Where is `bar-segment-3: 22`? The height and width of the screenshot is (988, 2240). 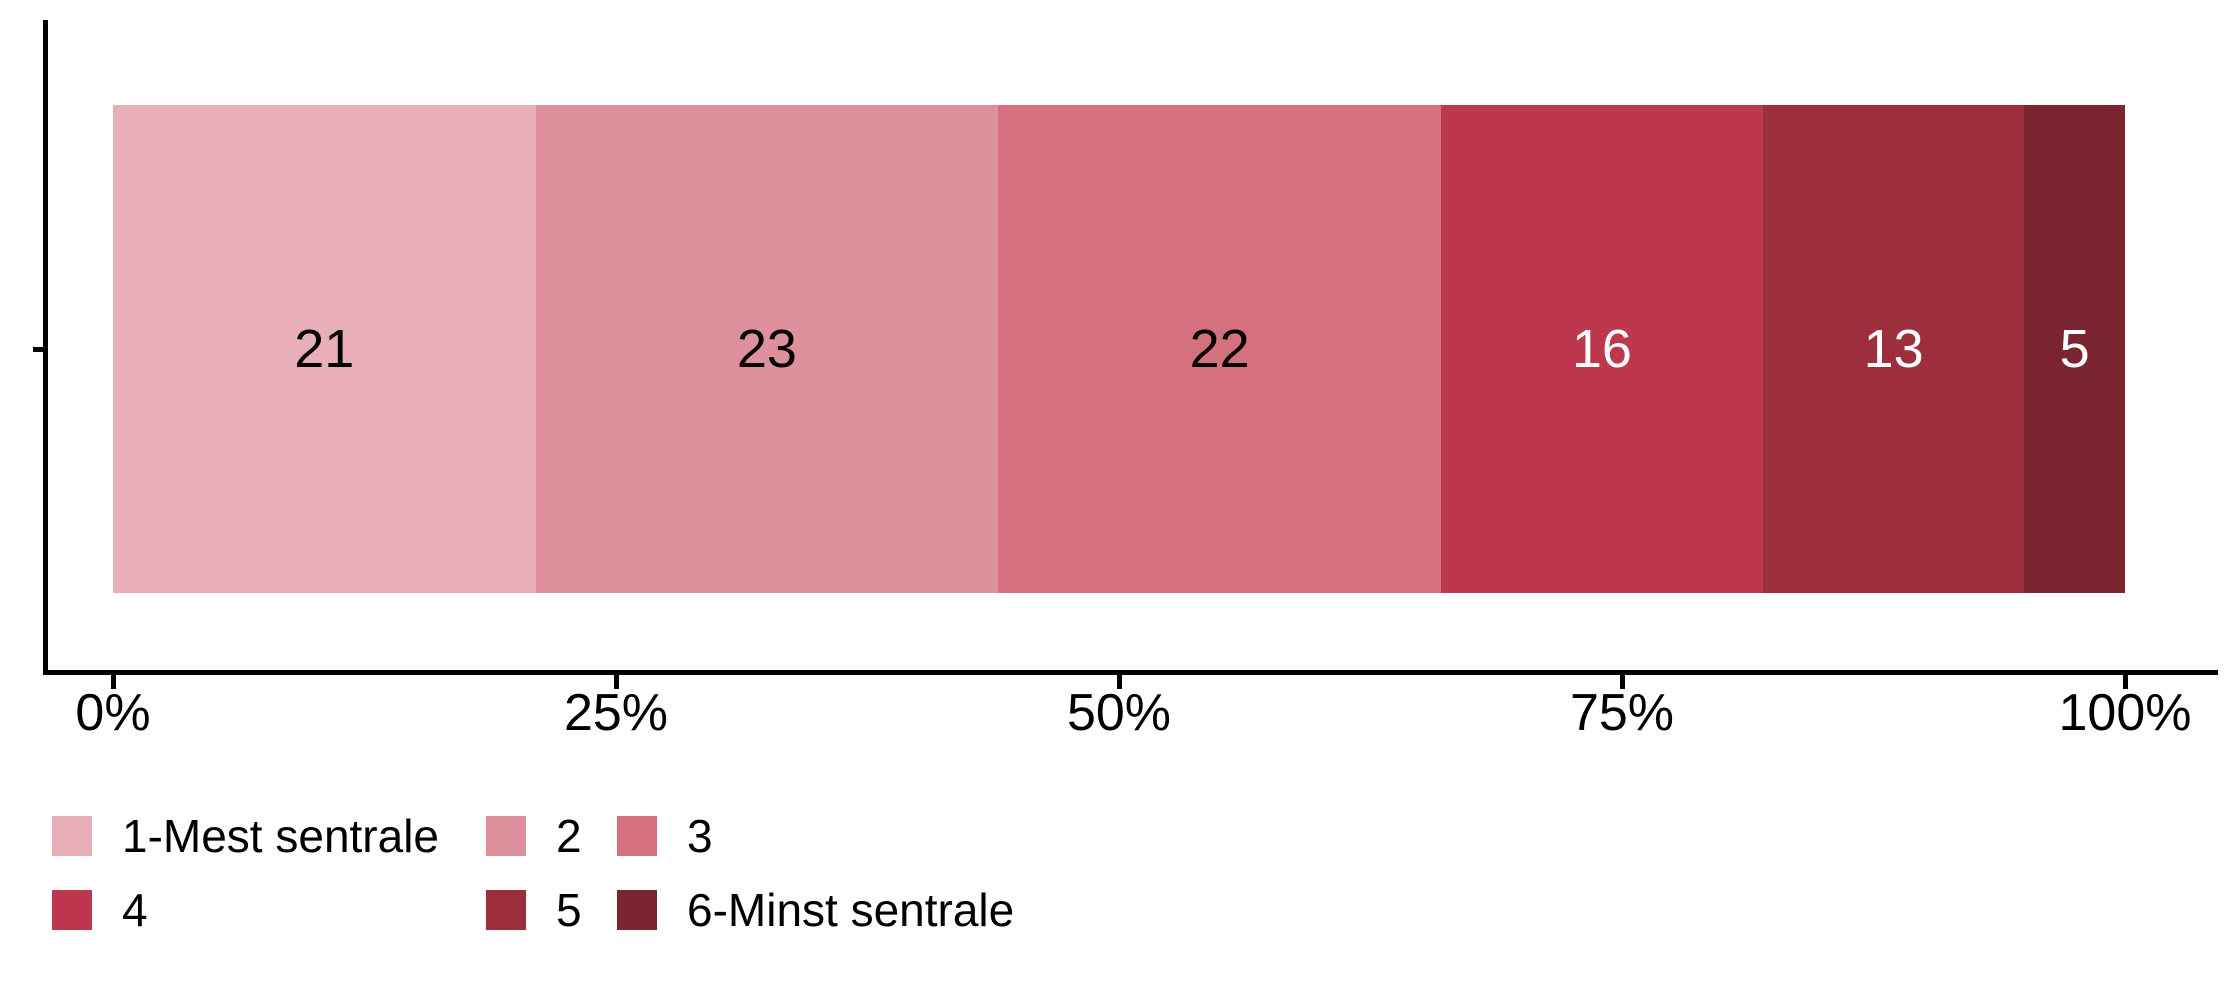 bar-segment-3: 22 is located at coordinates (1219, 349).